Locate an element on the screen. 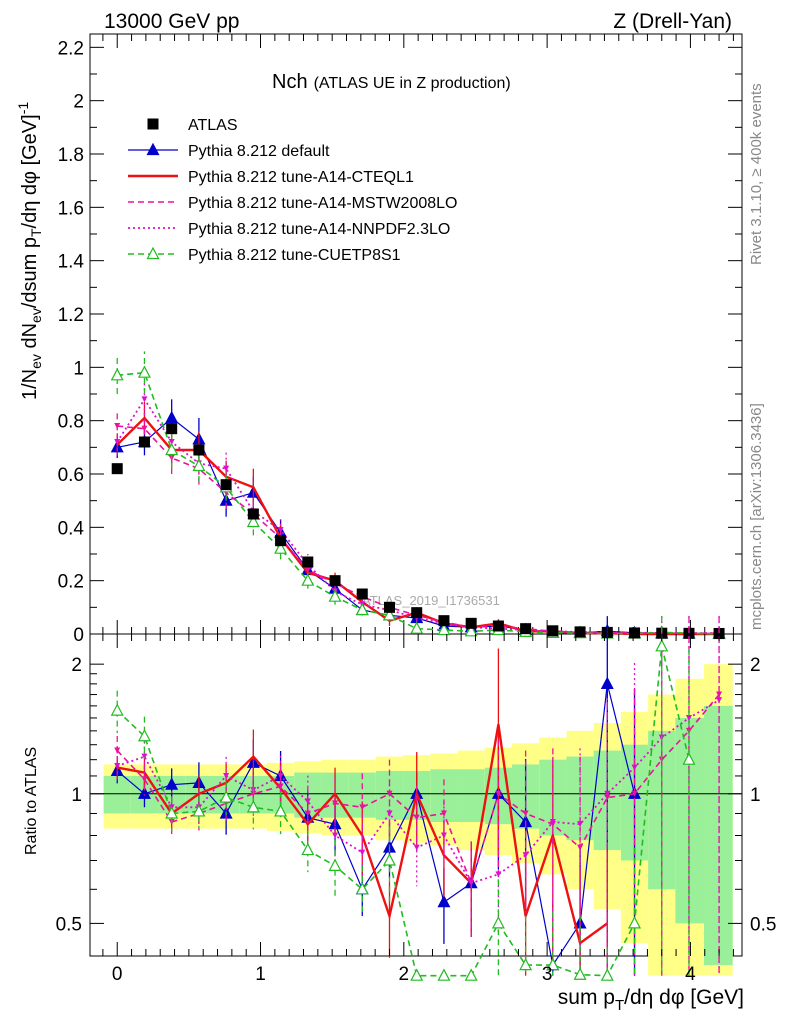  x-tick-label: 1 is located at coordinates (260, 974).